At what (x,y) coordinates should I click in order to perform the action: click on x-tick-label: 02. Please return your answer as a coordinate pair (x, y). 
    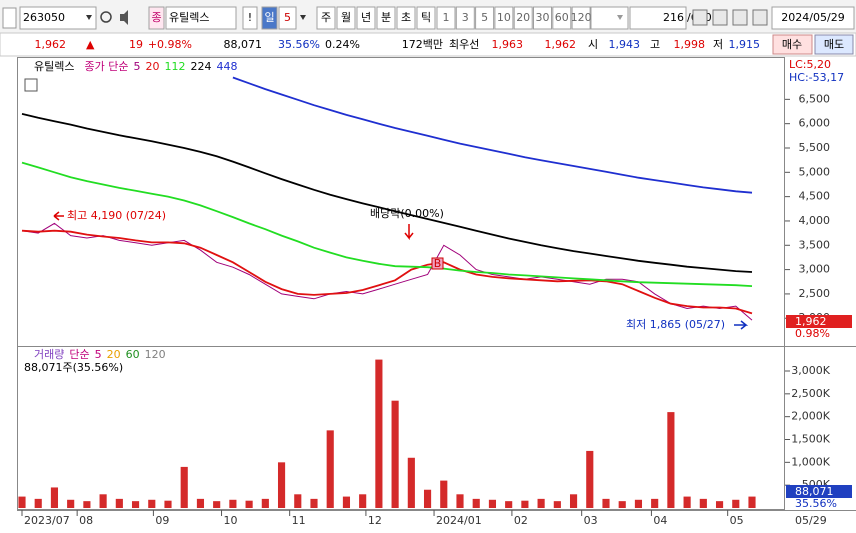
    Looking at the image, I should click on (521, 520).